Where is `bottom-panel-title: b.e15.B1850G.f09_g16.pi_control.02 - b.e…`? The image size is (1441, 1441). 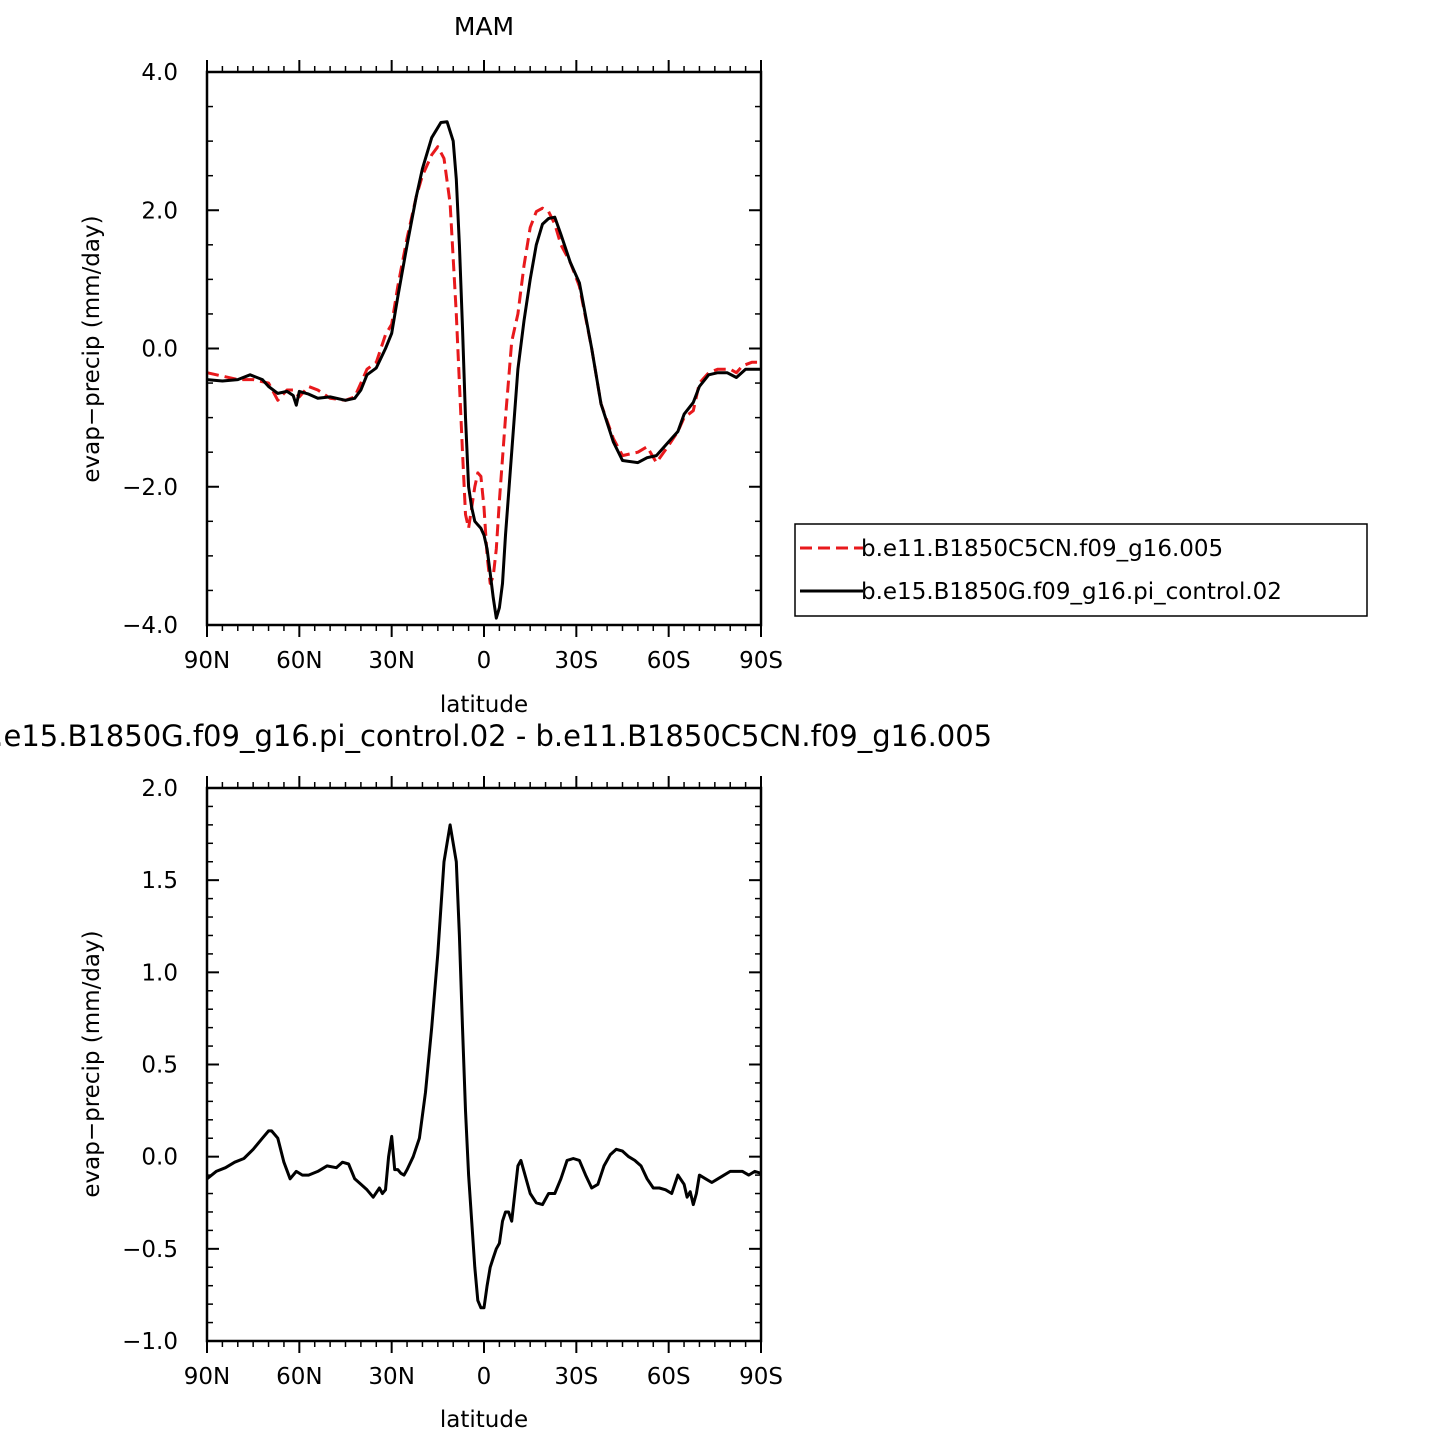 bottom-panel-title: b.e15.B1850G.f09_g16.pi_control.02 - b.e… is located at coordinates (496, 736).